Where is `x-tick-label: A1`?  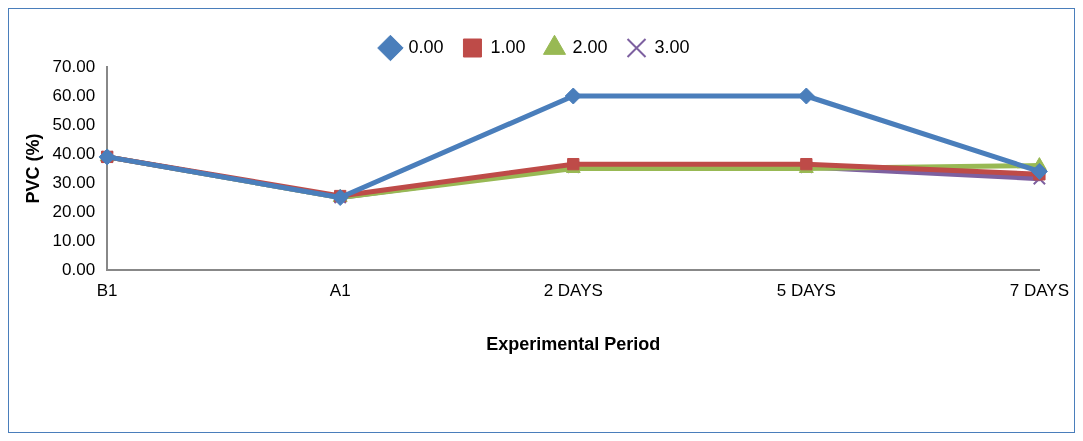 x-tick-label: A1 is located at coordinates (340, 290).